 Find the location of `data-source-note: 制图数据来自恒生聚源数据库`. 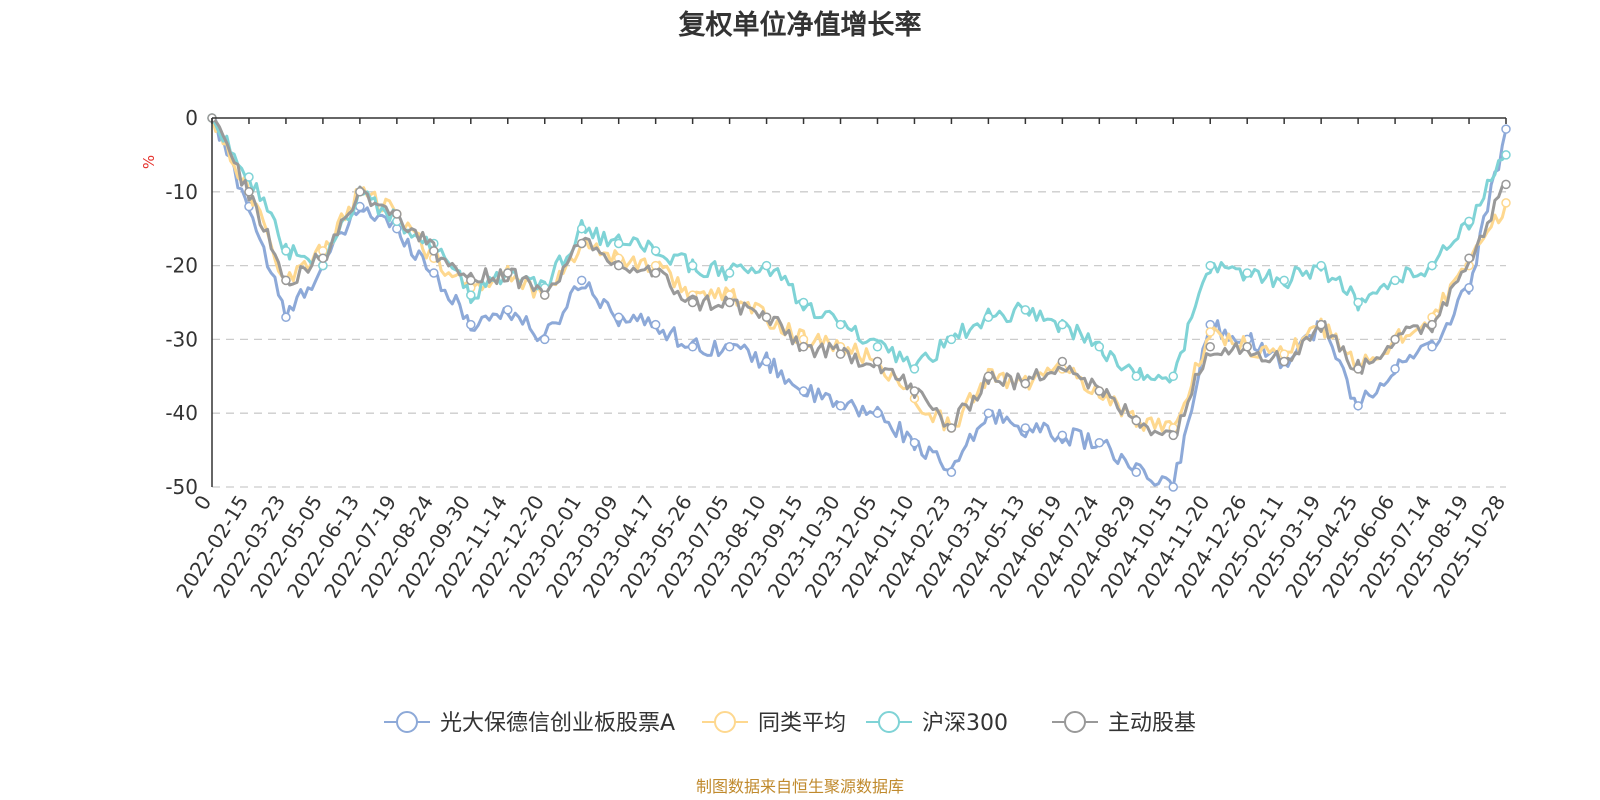

data-source-note: 制图数据来自恒生聚源数据库 is located at coordinates (800, 786).